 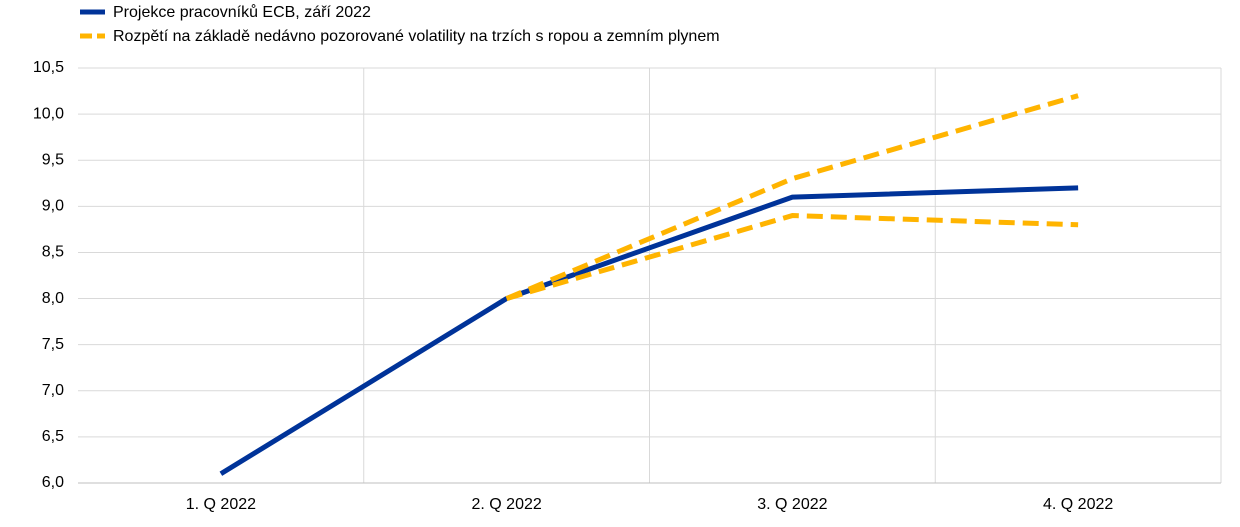 What do you see at coordinates (792, 257) in the screenshot?
I see `series-line` at bounding box center [792, 257].